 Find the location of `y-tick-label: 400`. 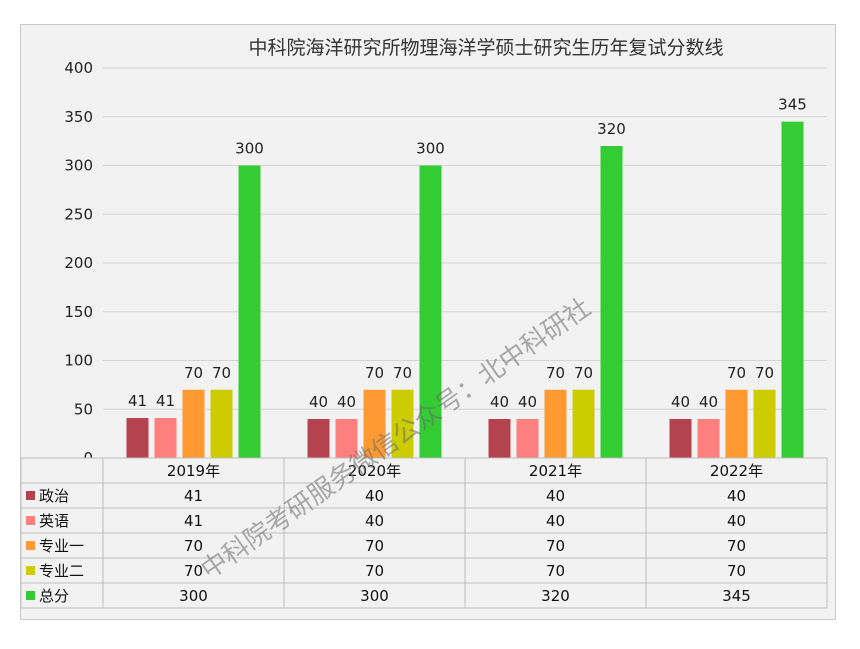

y-tick-label: 400 is located at coordinates (78, 68).